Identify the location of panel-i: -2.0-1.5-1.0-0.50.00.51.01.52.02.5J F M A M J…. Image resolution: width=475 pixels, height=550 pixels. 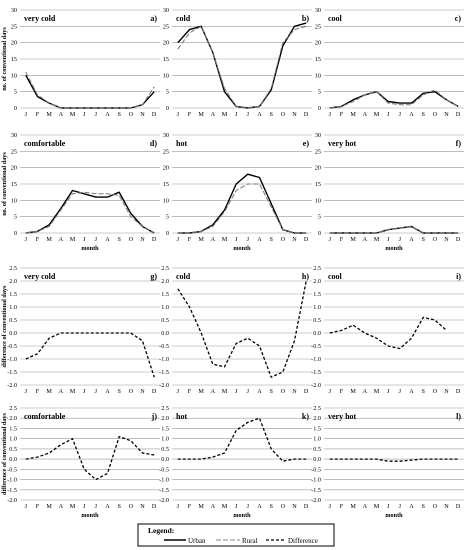
(387, 330).